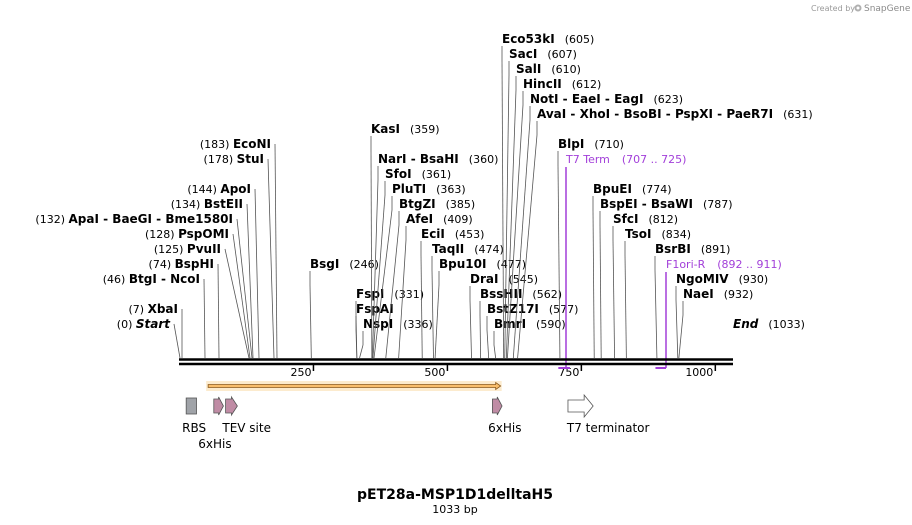  I want to click on site-label-text: HincII (612), so click(562, 84).